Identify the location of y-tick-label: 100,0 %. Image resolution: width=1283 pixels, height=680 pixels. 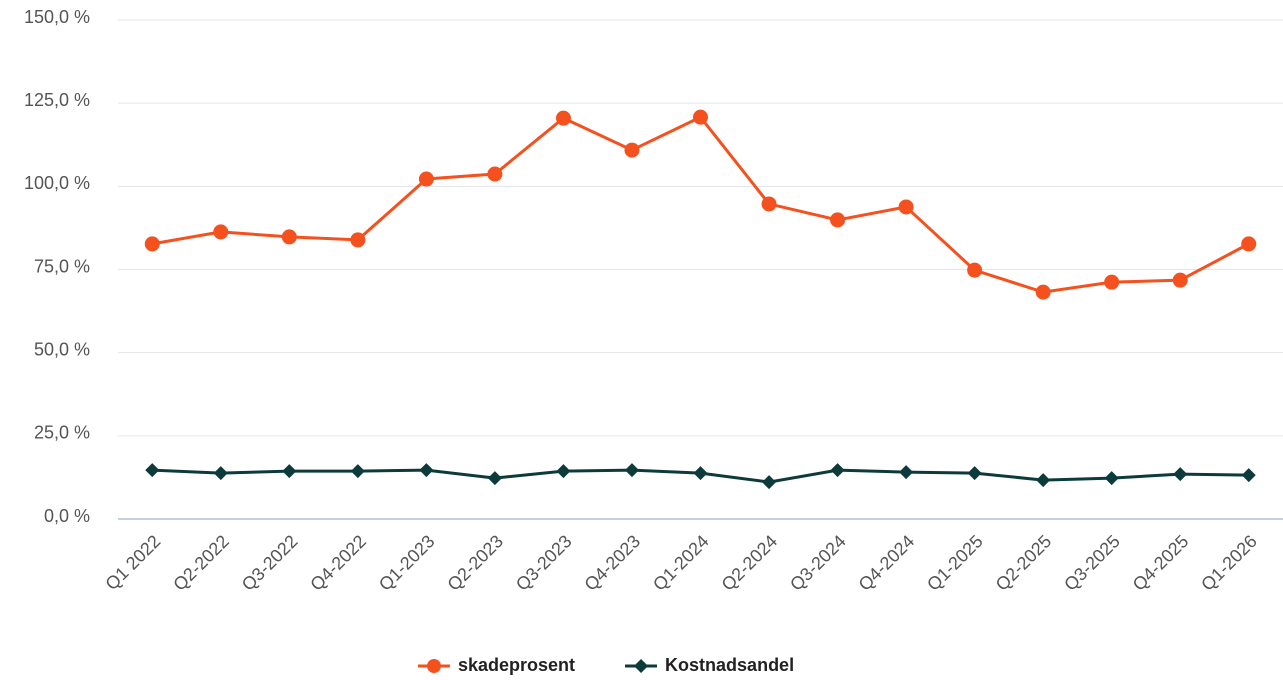
(57, 183).